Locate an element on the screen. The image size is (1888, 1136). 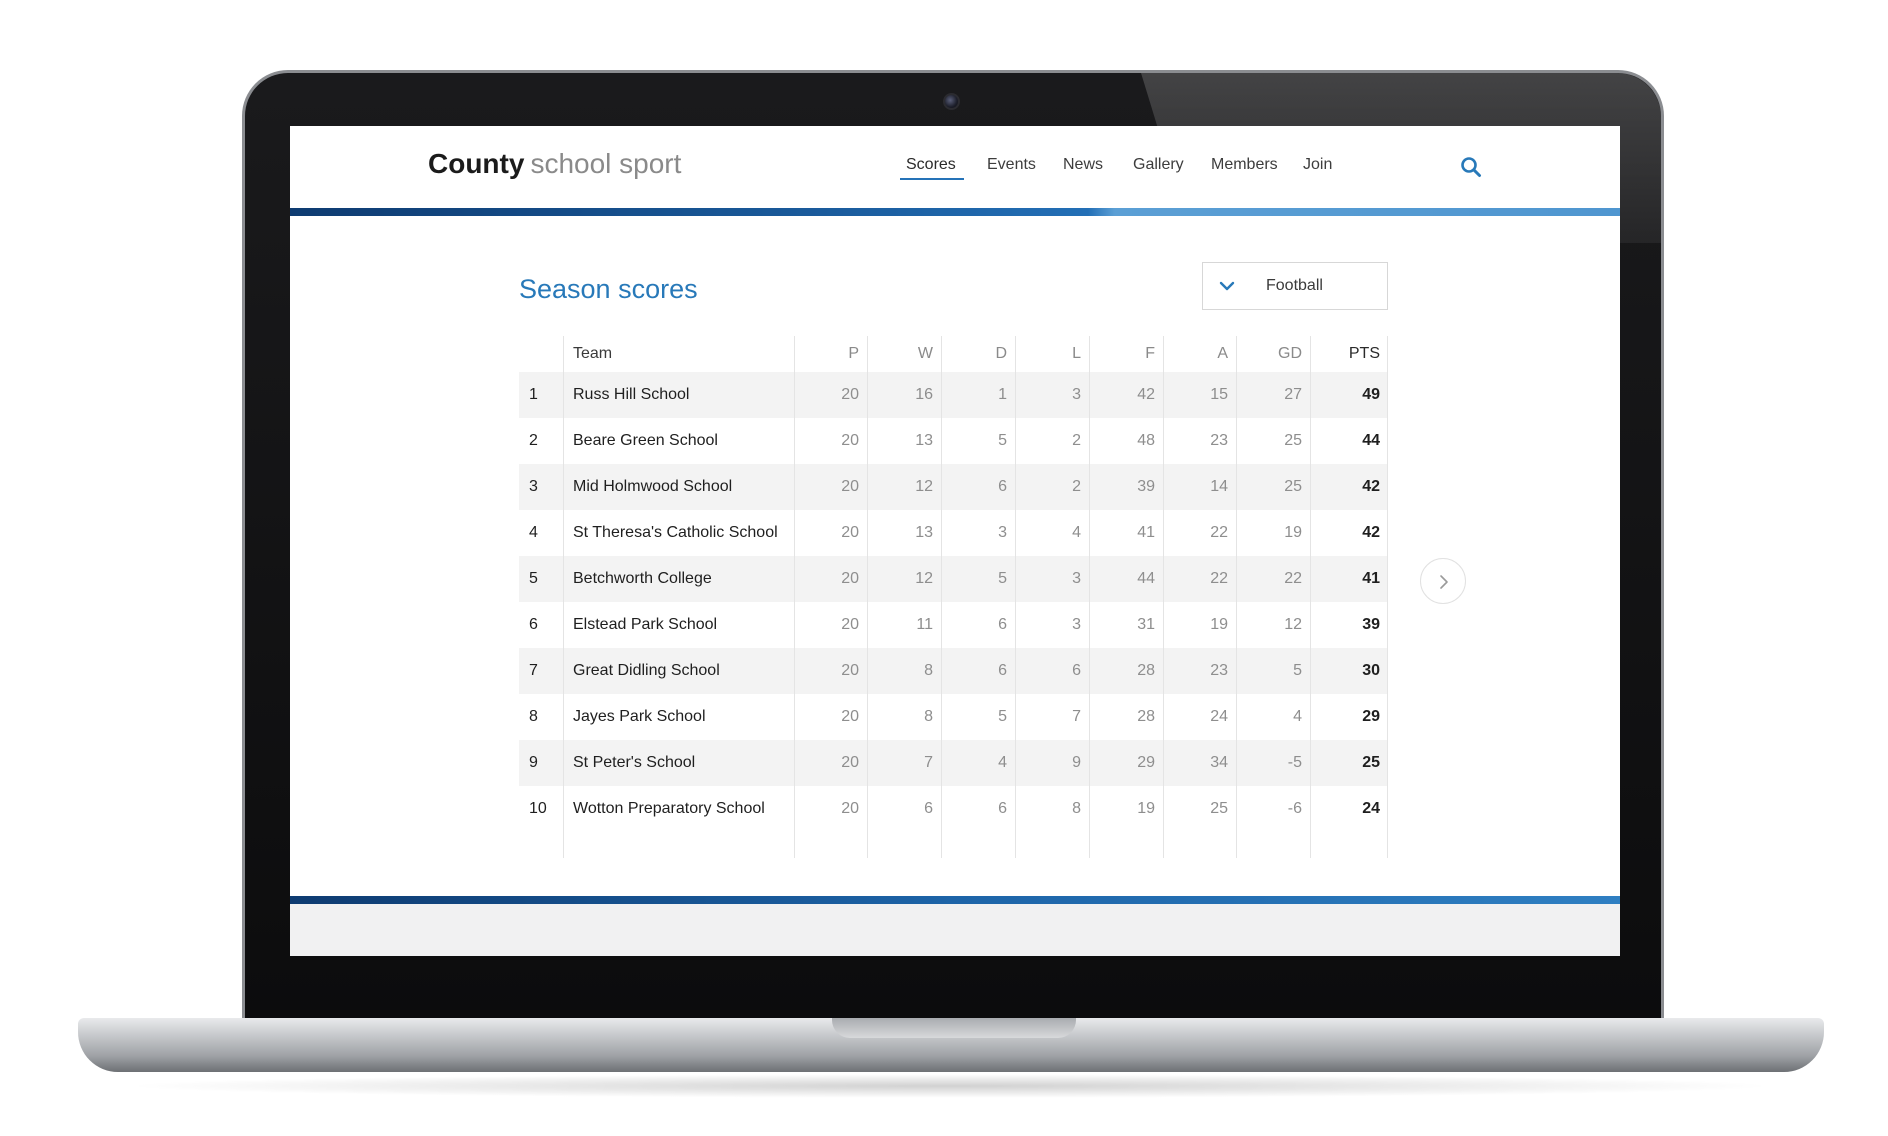
against-cell: 22 is located at coordinates (1219, 532).